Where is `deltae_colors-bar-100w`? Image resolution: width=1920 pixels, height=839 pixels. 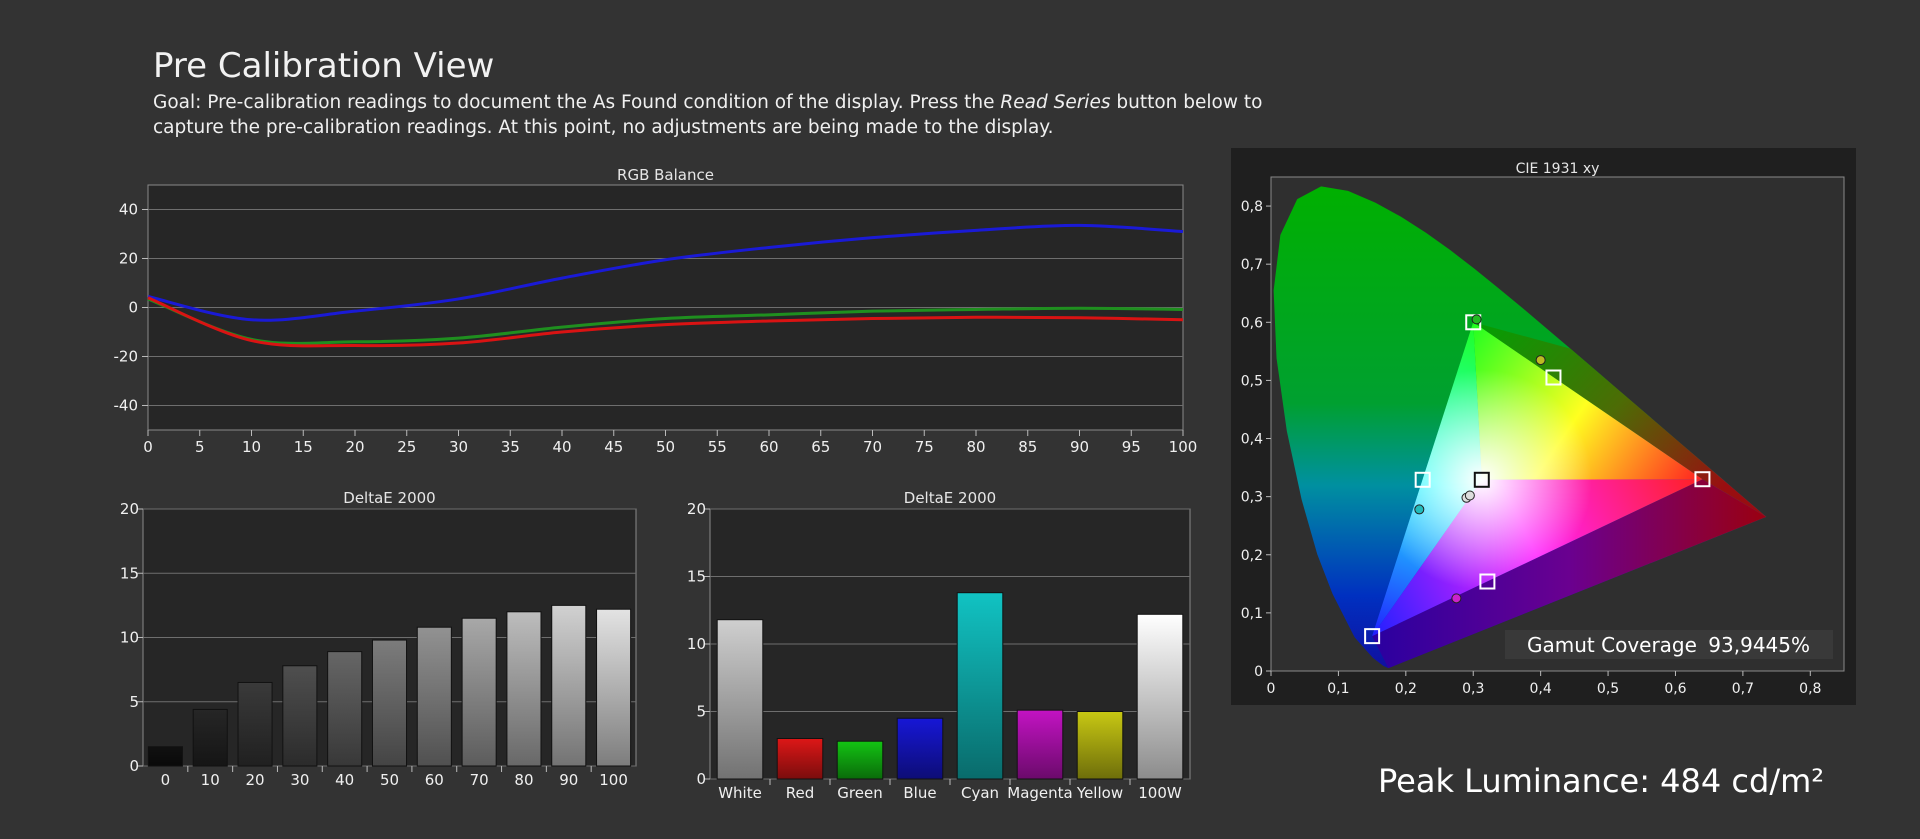
deltae_colors-bar-100w is located at coordinates (1160, 696).